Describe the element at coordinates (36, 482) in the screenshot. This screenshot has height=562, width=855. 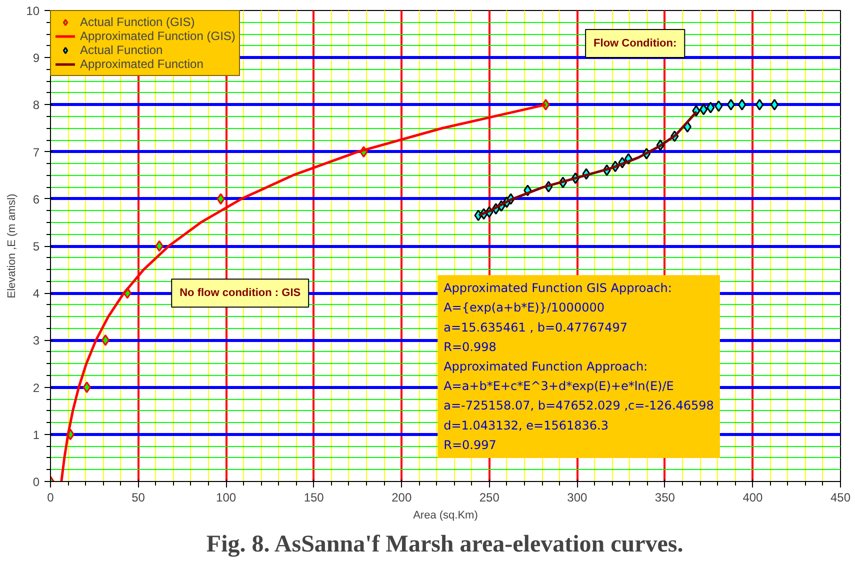
I see `y-tick-label: 0` at that location.